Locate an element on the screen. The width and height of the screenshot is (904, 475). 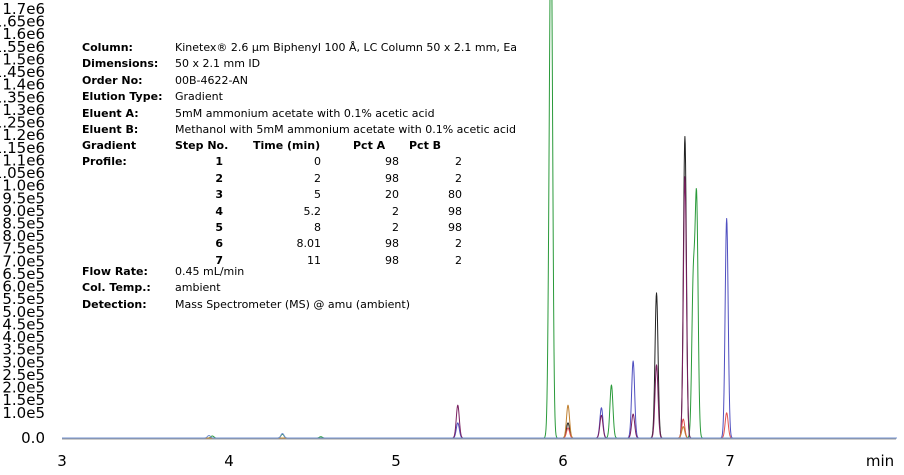
y-tick-label: 2.5e5 is located at coordinates (23, 375).